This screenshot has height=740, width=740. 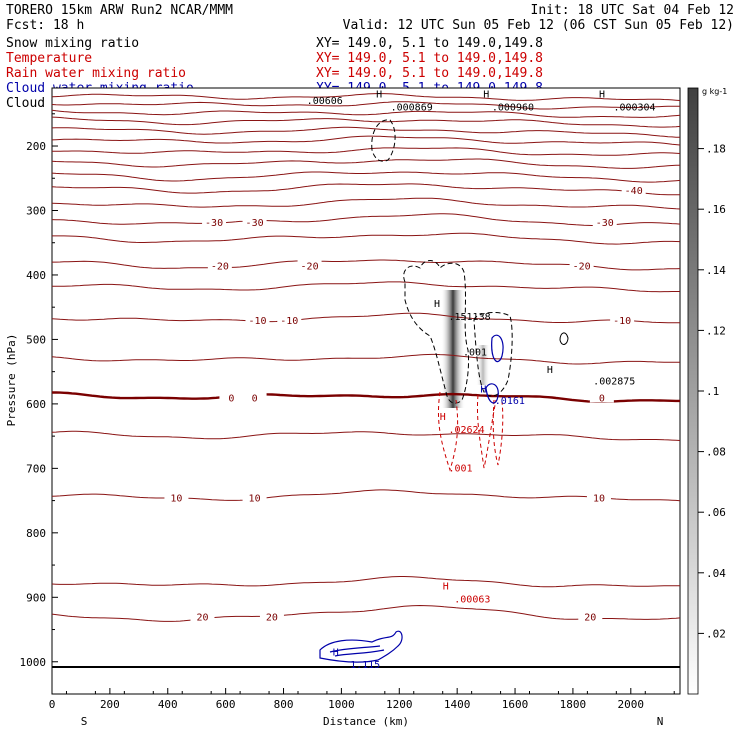 I want to click on colorbar-tick-label: .08, so click(x=716, y=452).